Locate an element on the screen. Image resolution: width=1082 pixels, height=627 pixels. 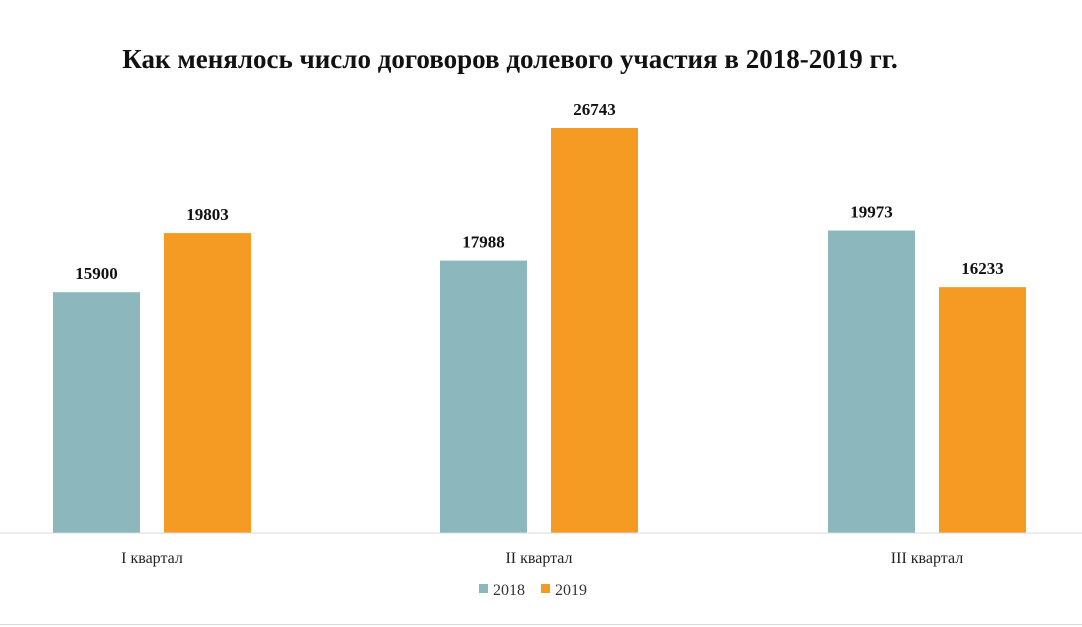
x-tick-labels: I квартал II квартал III квартал is located at coordinates (542, 558).